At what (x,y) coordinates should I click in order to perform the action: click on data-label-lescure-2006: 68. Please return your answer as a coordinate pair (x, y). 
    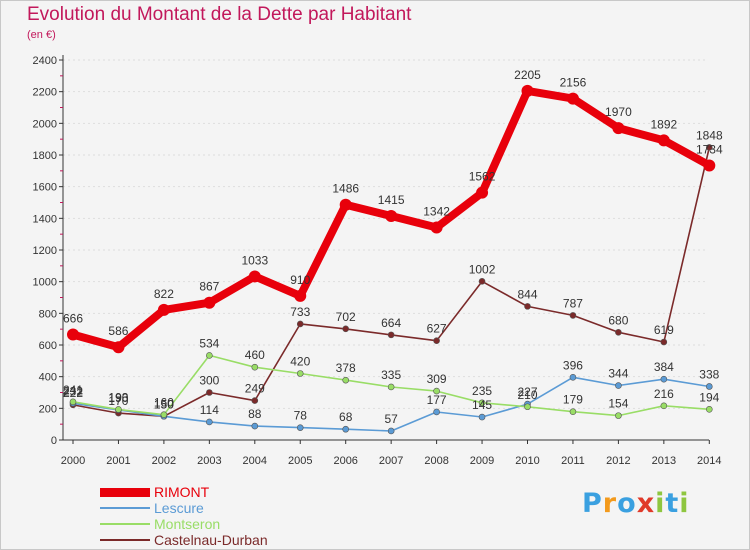
    Looking at the image, I should click on (346, 417).